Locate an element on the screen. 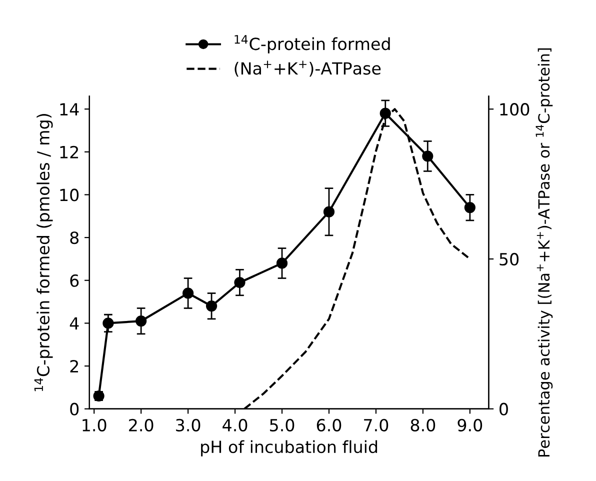 This screenshot has height=481, width=596. legend-label: (Na$^{+}$+K$^{+}$)-ATPase is located at coordinates (307, 68).